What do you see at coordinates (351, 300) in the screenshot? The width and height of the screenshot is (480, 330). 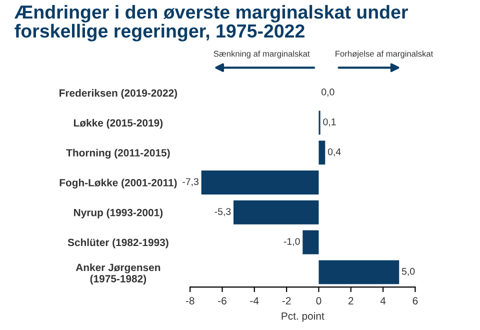 I see `x-tick-label: 2` at bounding box center [351, 300].